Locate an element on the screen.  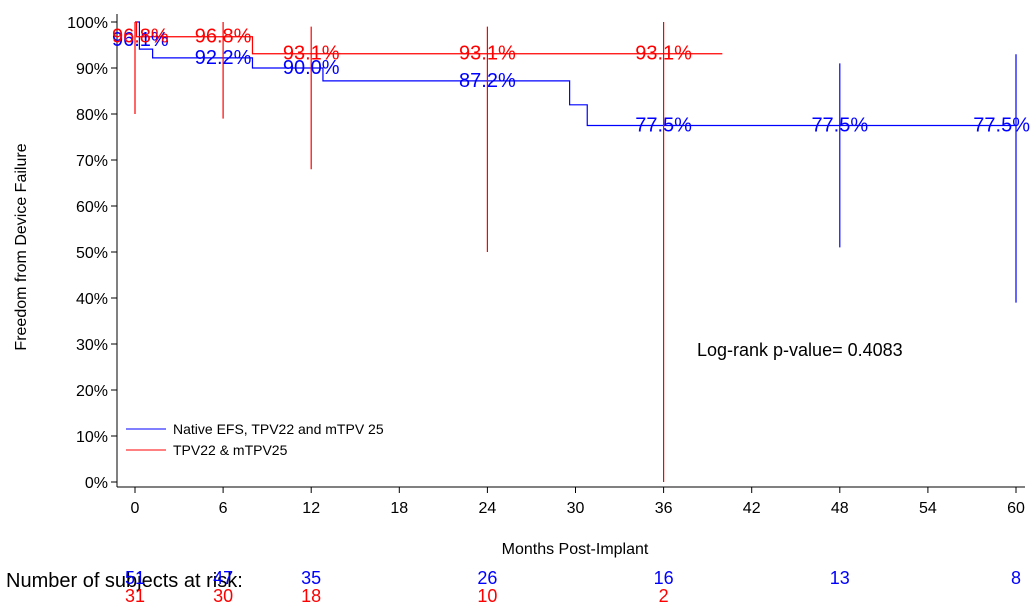
x-tick-label: 24 is located at coordinates (488, 508).